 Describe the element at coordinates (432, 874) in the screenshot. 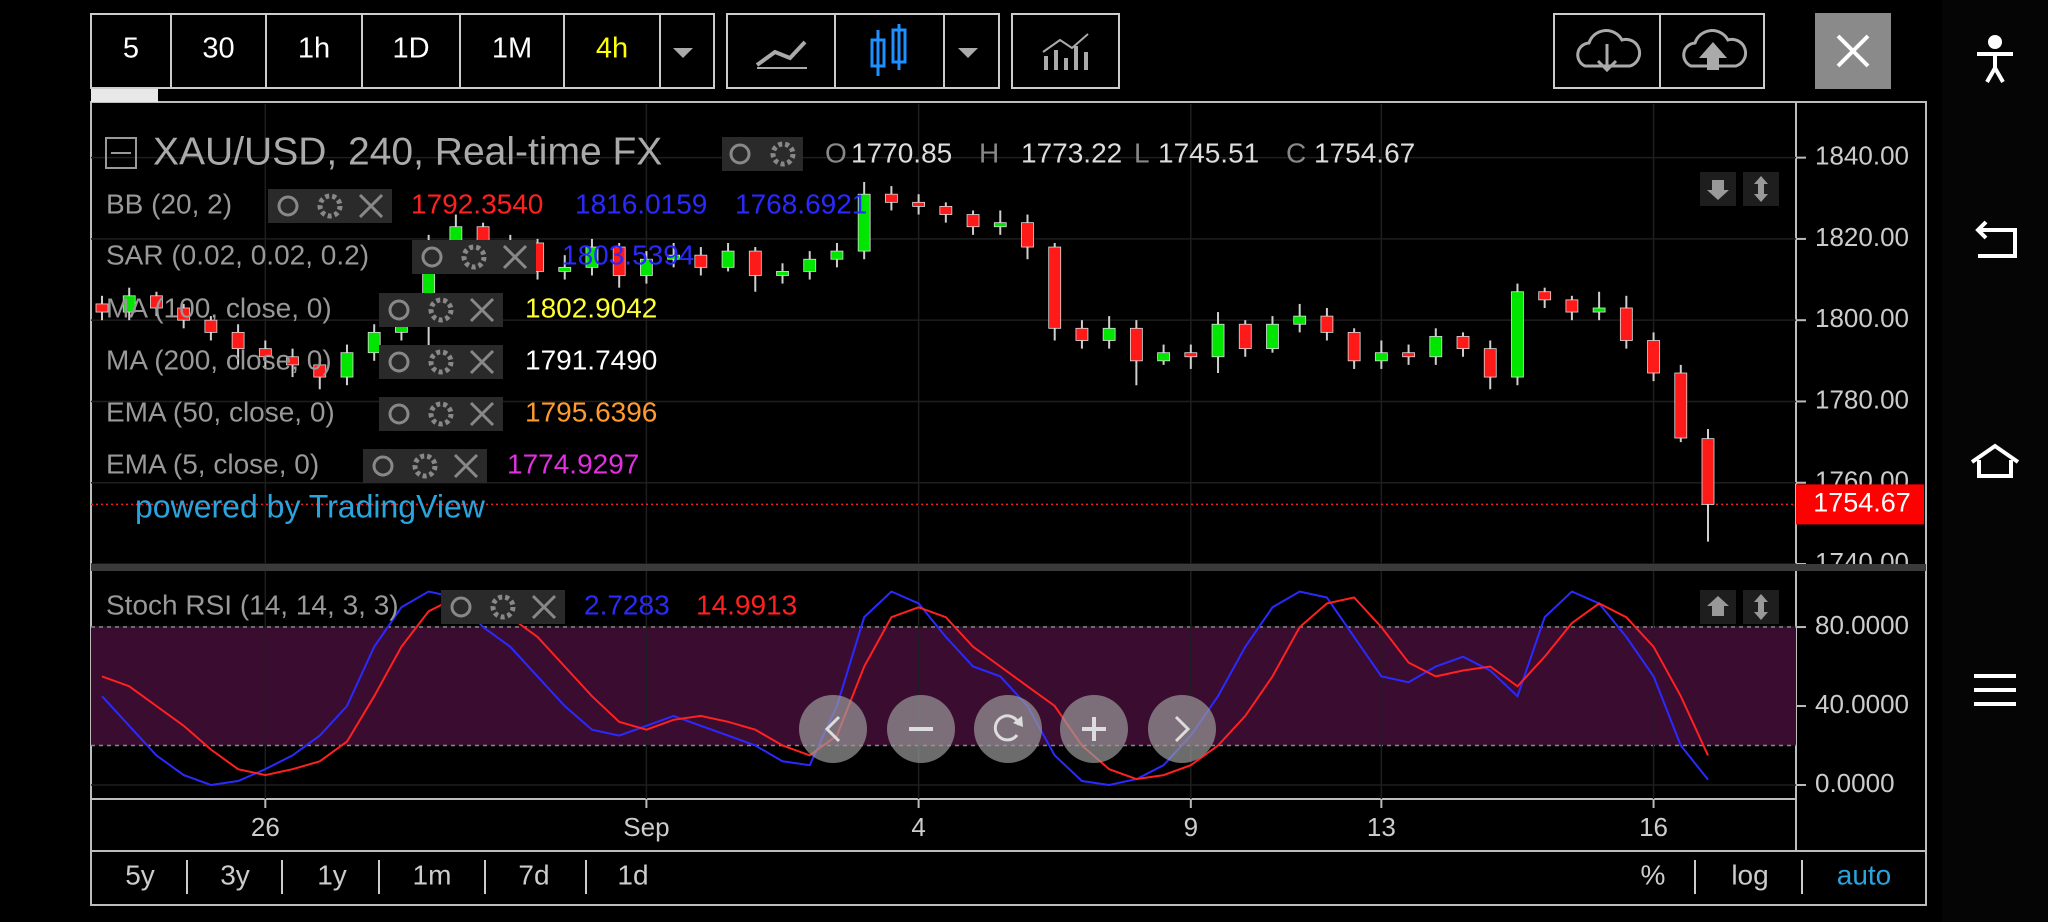

I see `range-button: 1m` at that location.